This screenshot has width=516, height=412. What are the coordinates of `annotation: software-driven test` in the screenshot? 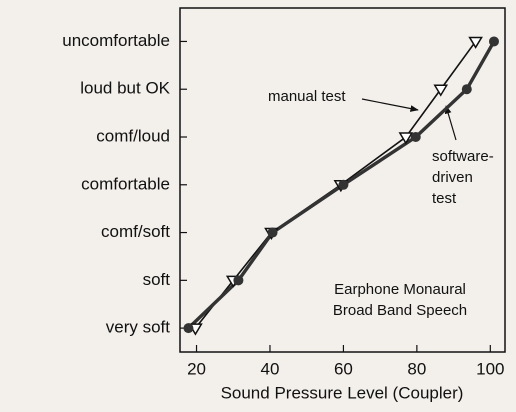 It's located at (463, 177).